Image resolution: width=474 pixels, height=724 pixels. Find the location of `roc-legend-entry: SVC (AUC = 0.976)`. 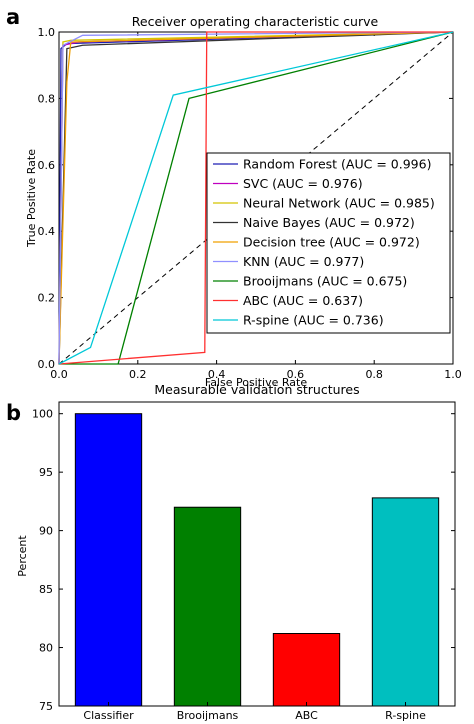

roc-legend-entry: SVC (AUC = 0.976) is located at coordinates (303, 183).